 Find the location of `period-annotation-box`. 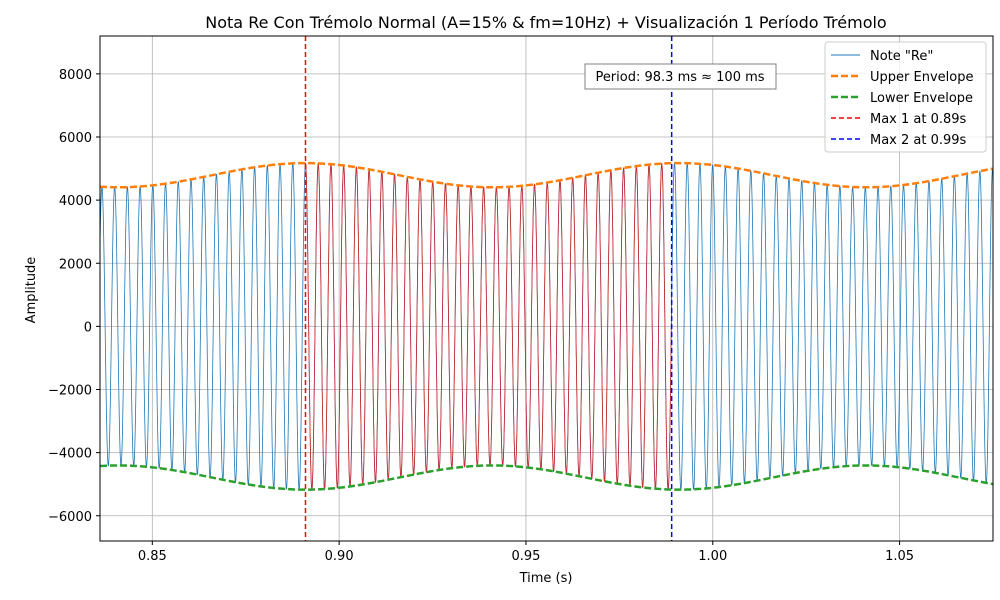

period-annotation-box is located at coordinates (680, 76).